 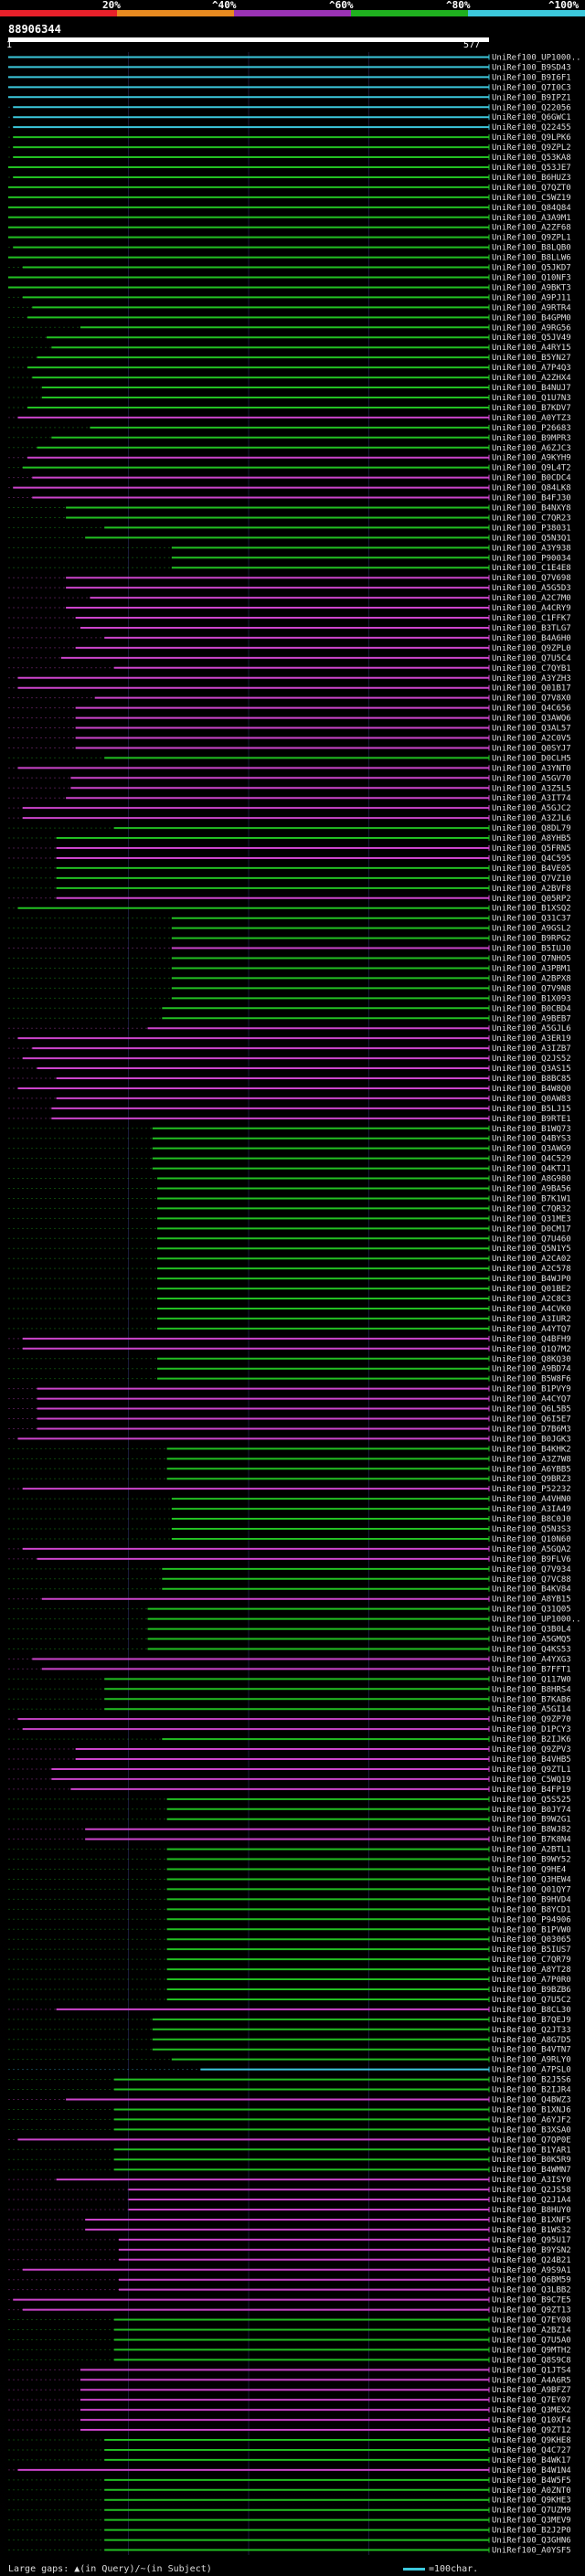 What do you see at coordinates (532, 1790) in the screenshot?
I see `hit-label: UniRef100_B4FP19` at bounding box center [532, 1790].